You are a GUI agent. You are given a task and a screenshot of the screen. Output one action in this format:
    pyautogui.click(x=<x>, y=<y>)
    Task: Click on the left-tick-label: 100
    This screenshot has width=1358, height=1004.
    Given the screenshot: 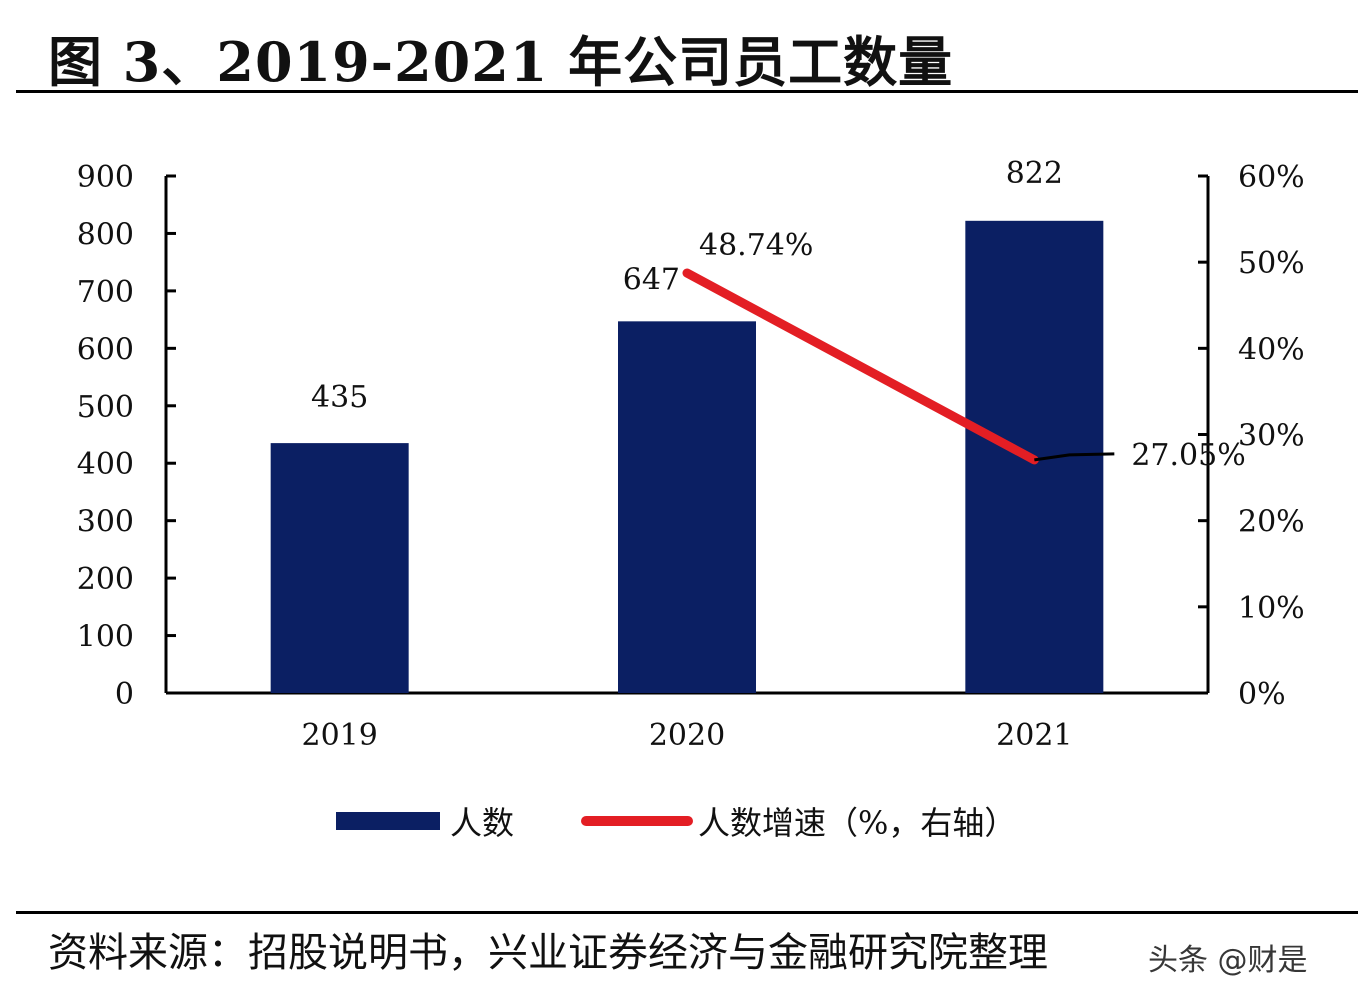 What is the action you would take?
    pyautogui.click(x=105, y=637)
    